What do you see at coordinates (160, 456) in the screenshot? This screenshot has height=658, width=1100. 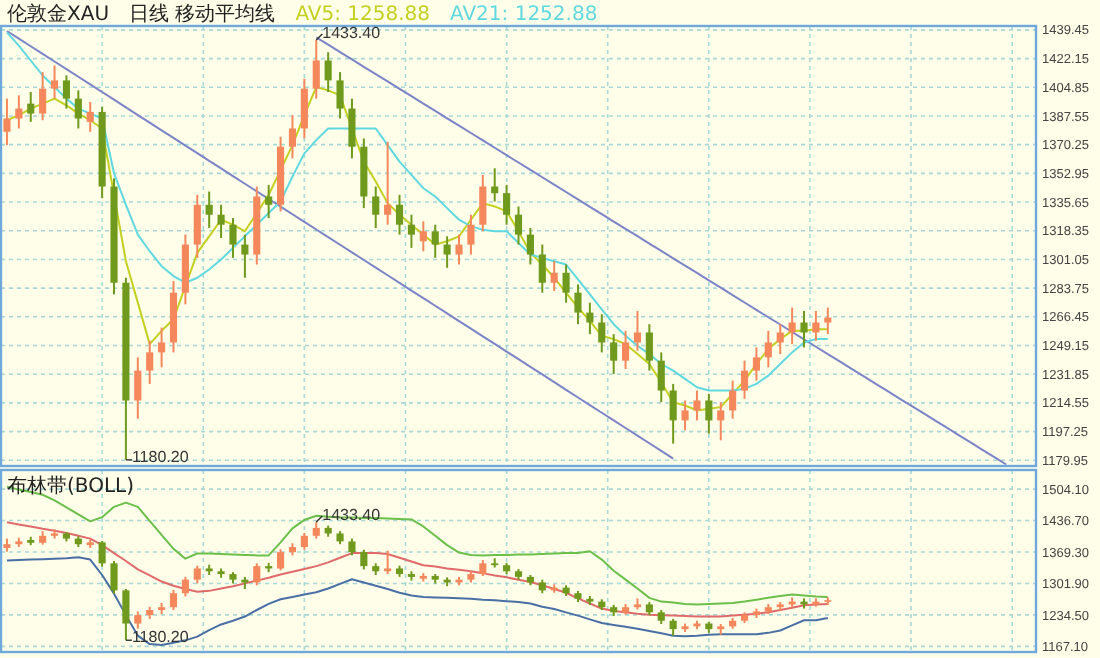 I see `annotation: 1180.20` at bounding box center [160, 456].